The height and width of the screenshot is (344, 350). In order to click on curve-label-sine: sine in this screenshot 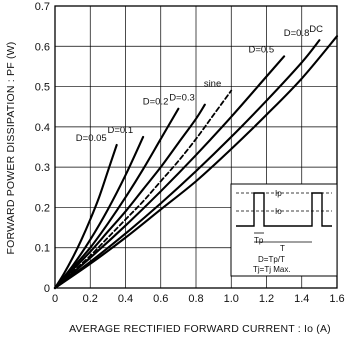, I will do `click(212, 84)`.